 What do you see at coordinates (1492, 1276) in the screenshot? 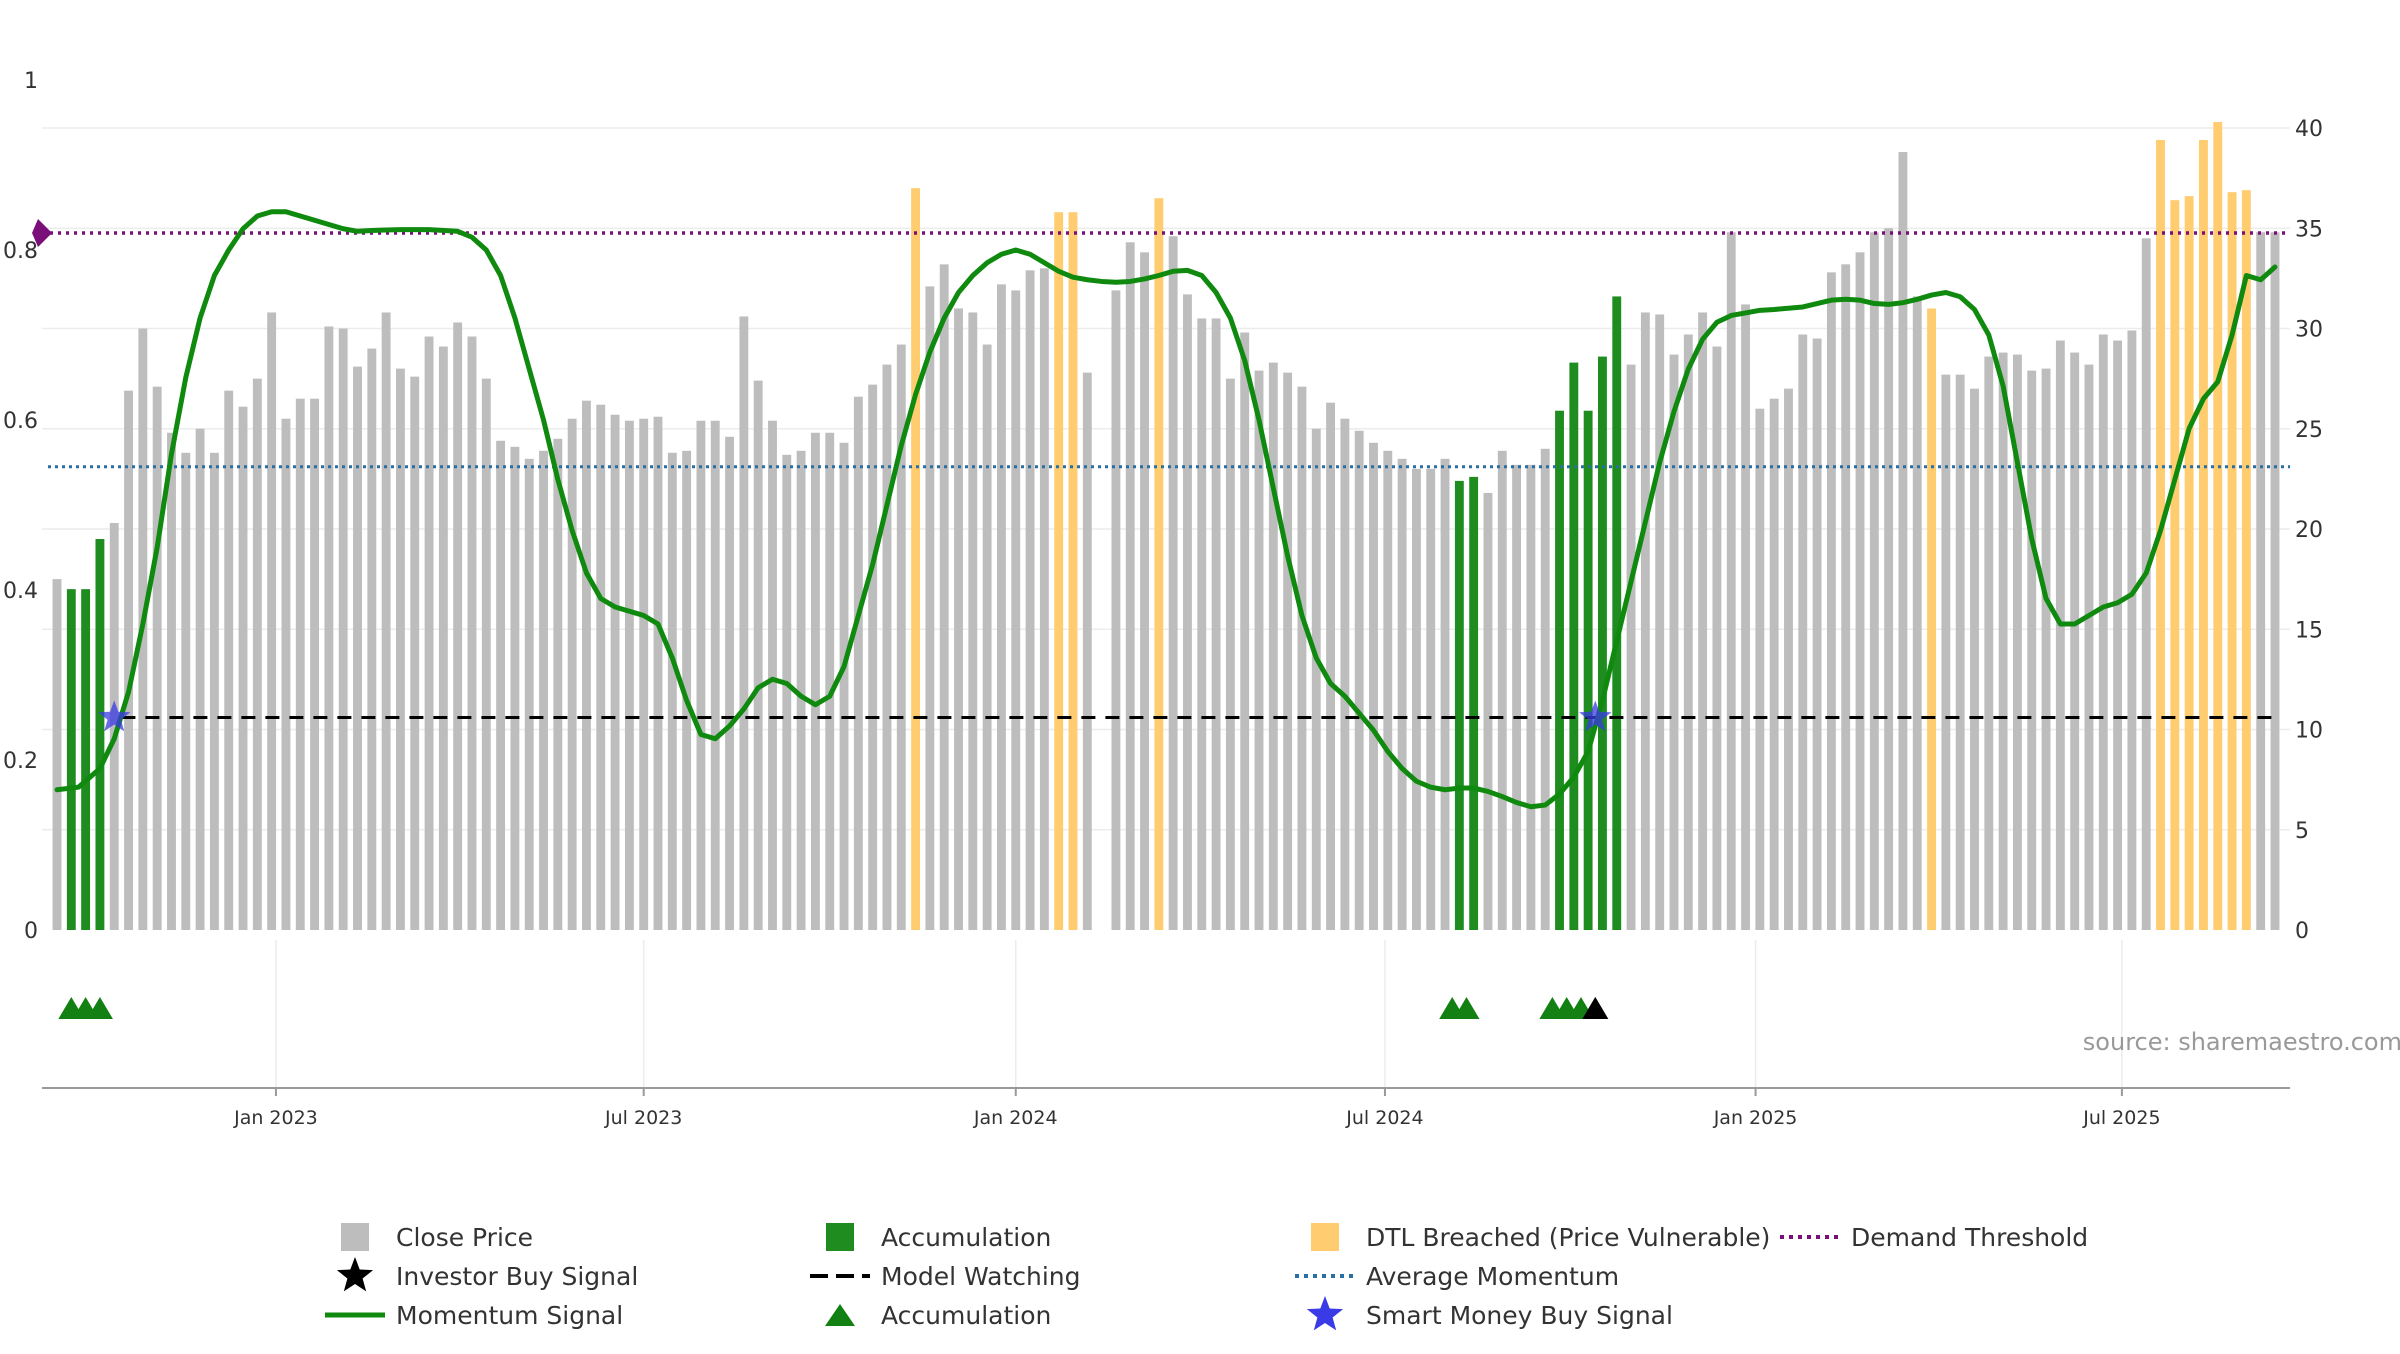
I see `legend-label: Average Momentum` at bounding box center [1492, 1276].